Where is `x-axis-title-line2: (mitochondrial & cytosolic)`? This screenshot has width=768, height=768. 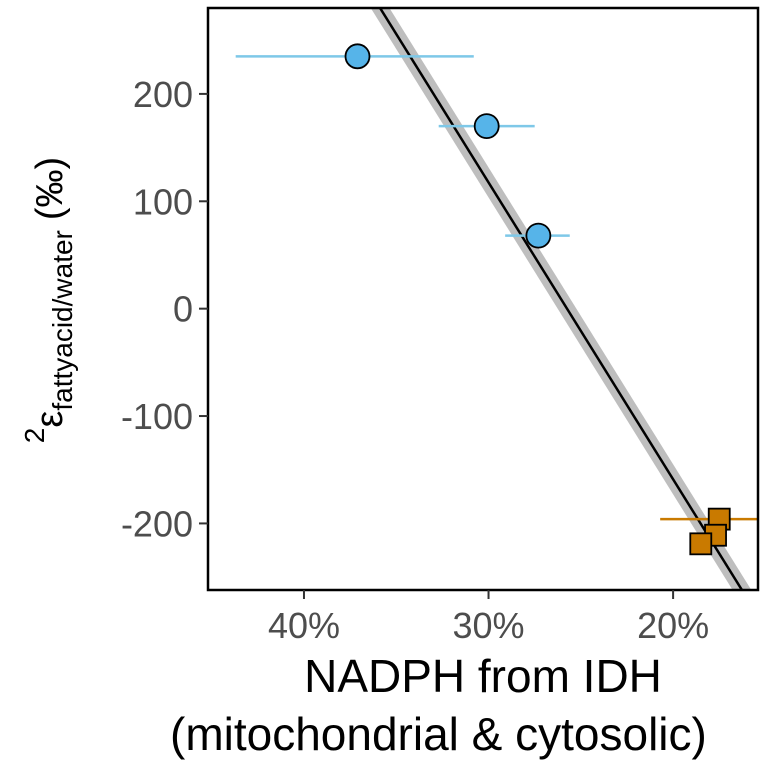
x-axis-title-line2: (mitochondrial & cytosolic) is located at coordinates (438, 734).